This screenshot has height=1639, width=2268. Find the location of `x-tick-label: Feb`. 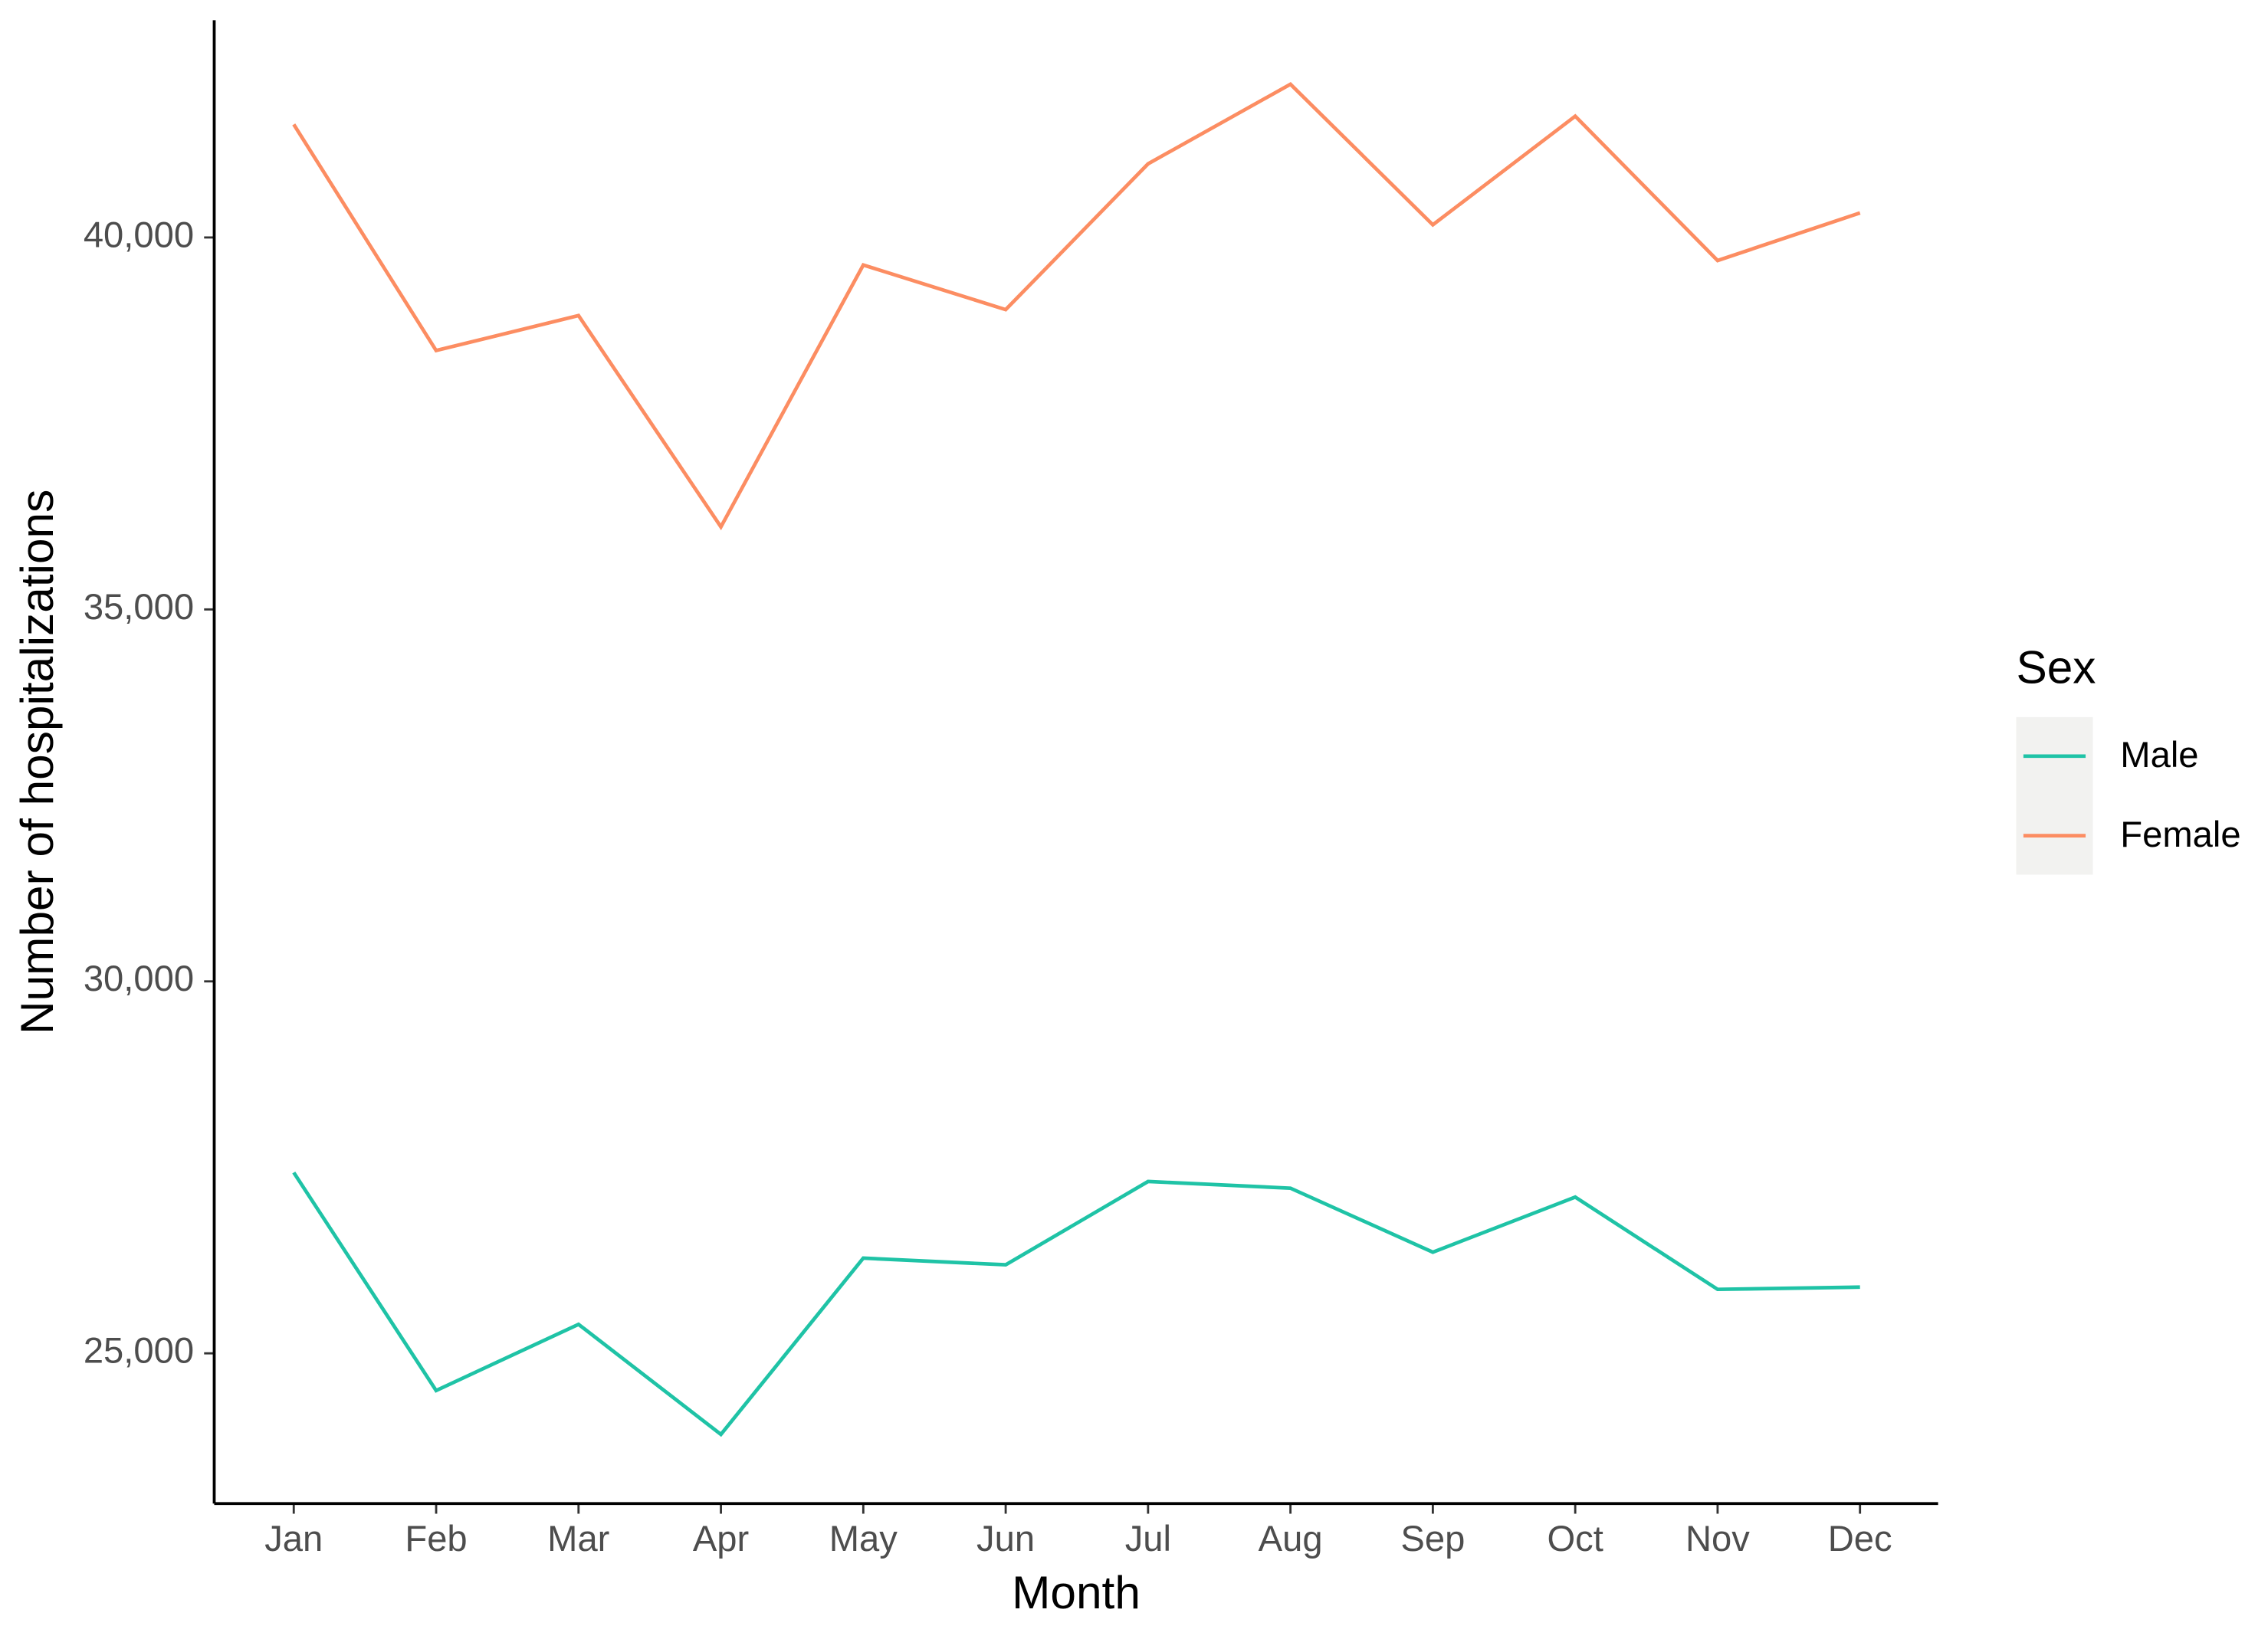

x-tick-label: Feb is located at coordinates (436, 1539).